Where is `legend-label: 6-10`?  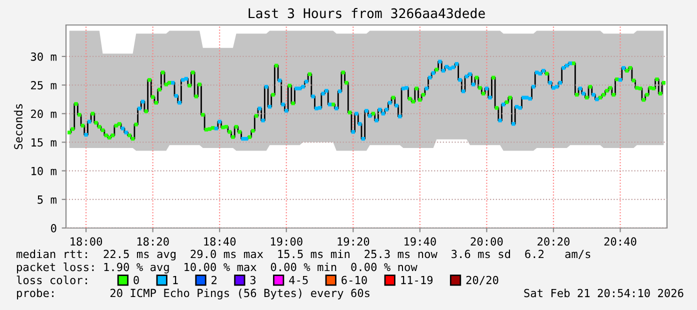 legend-label: 6-10 is located at coordinates (354, 280).